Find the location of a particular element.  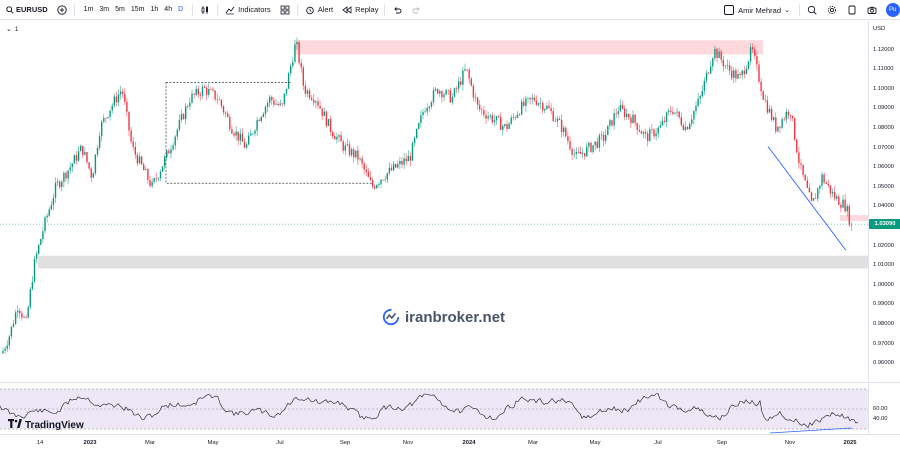

rsi-tick-label: 60.00 is located at coordinates (880, 409).